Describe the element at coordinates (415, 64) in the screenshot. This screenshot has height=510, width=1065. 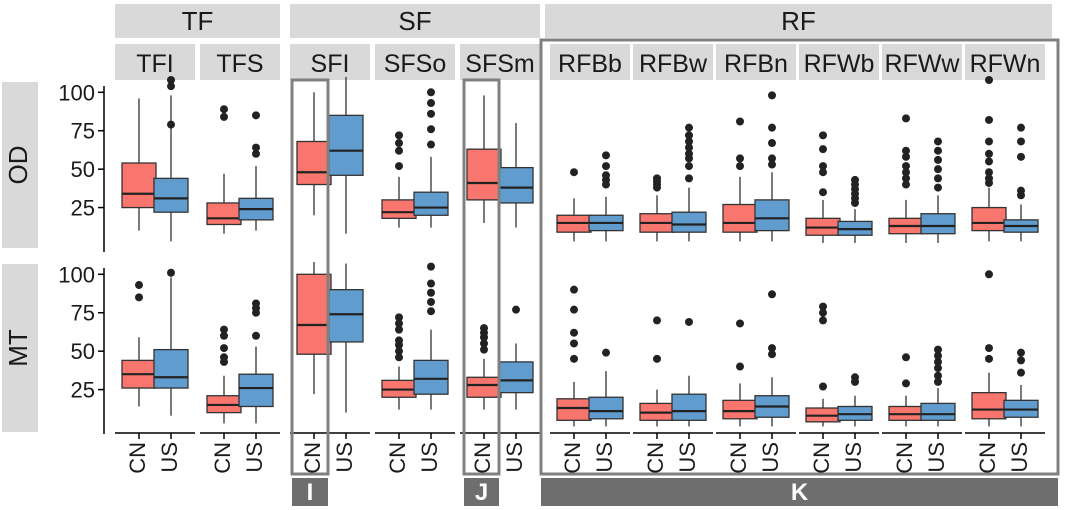
I see `facet-label-SFSo: SFSo` at that location.